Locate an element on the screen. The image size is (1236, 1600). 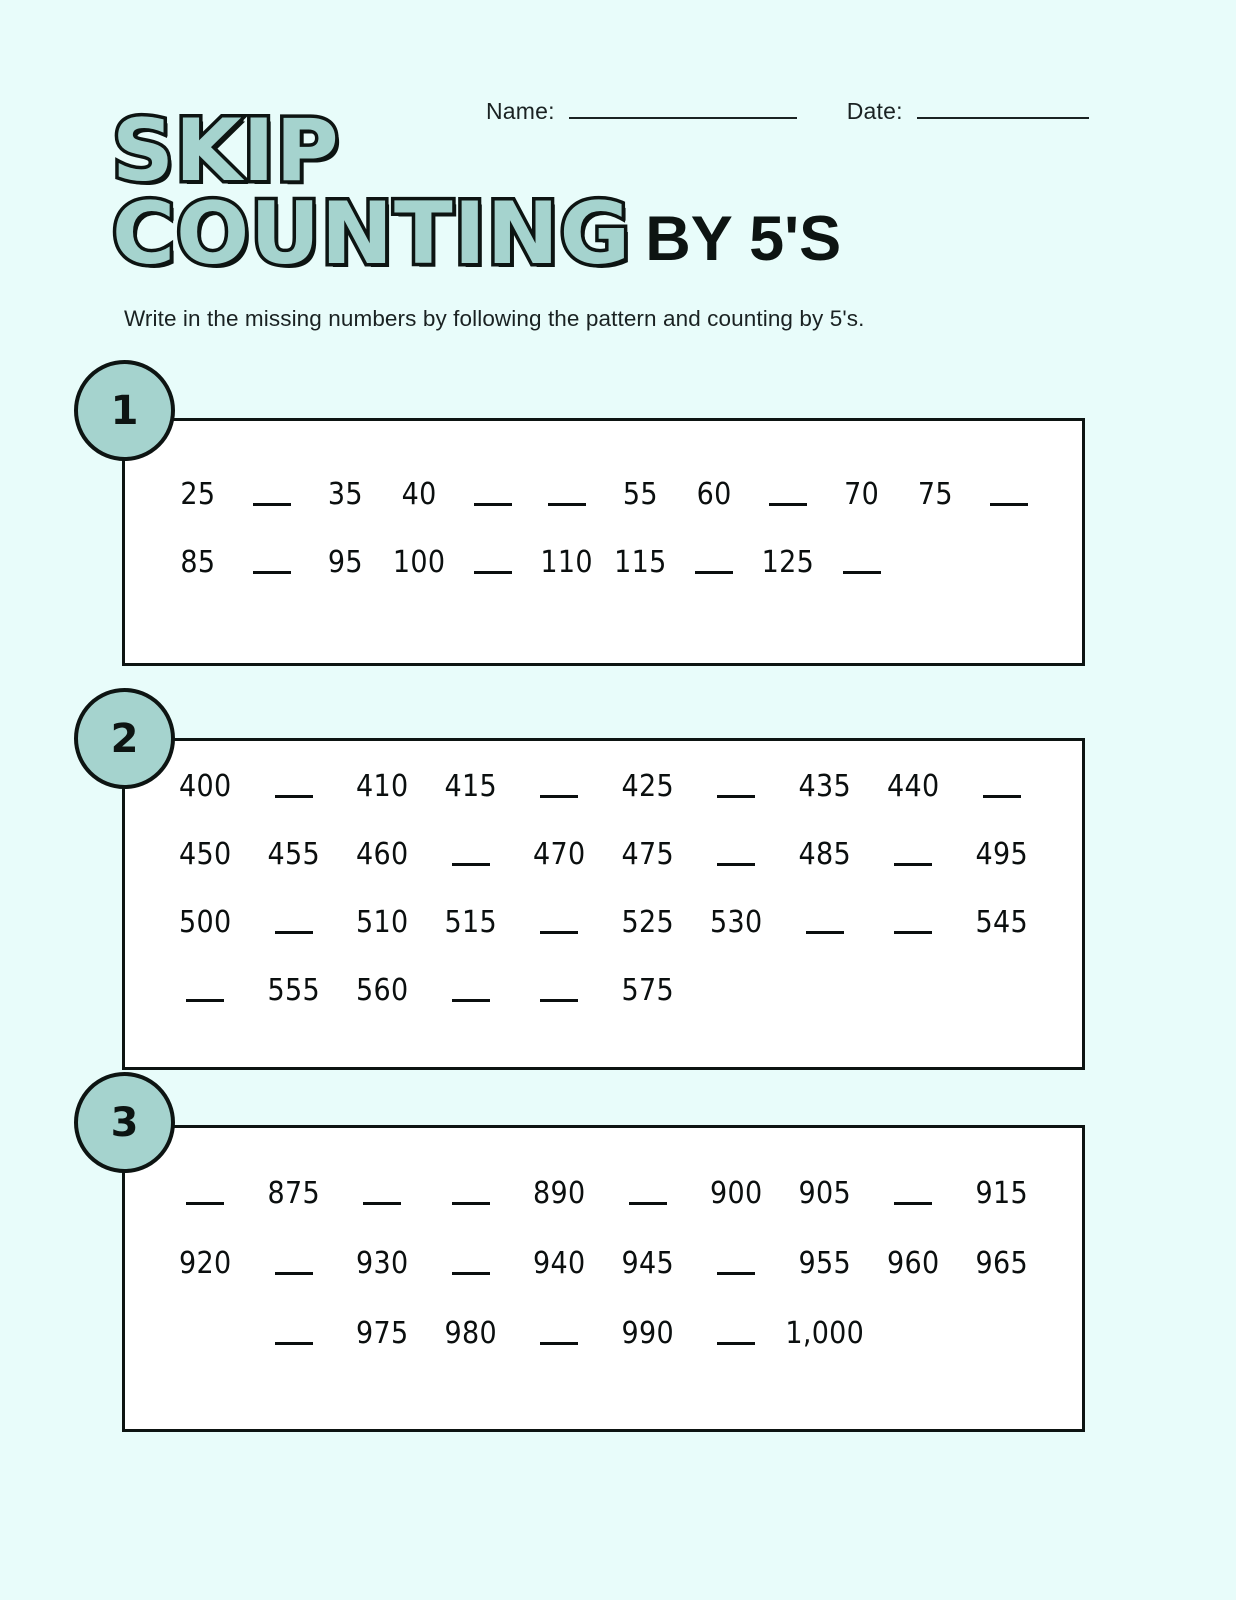
number-cell: 945 is located at coordinates (647, 1263).